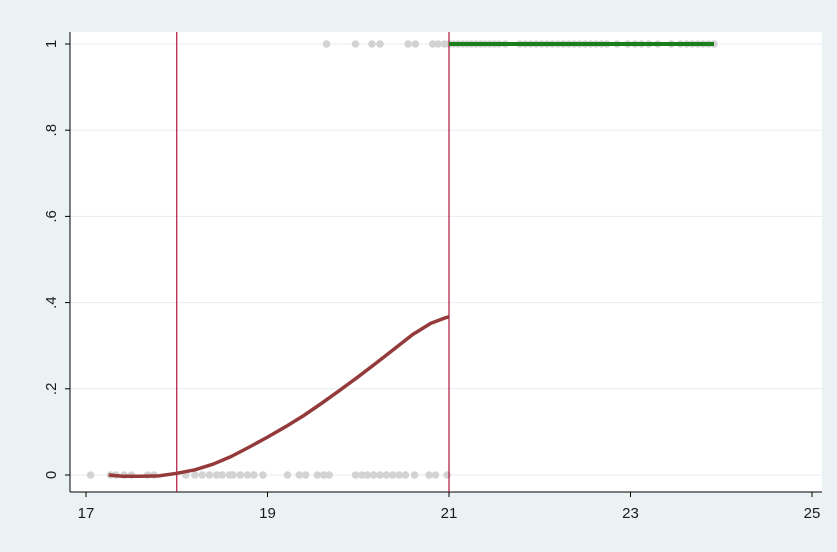  Describe the element at coordinates (51, 44) in the screenshot. I see `y-tick-label-5: 1` at that location.